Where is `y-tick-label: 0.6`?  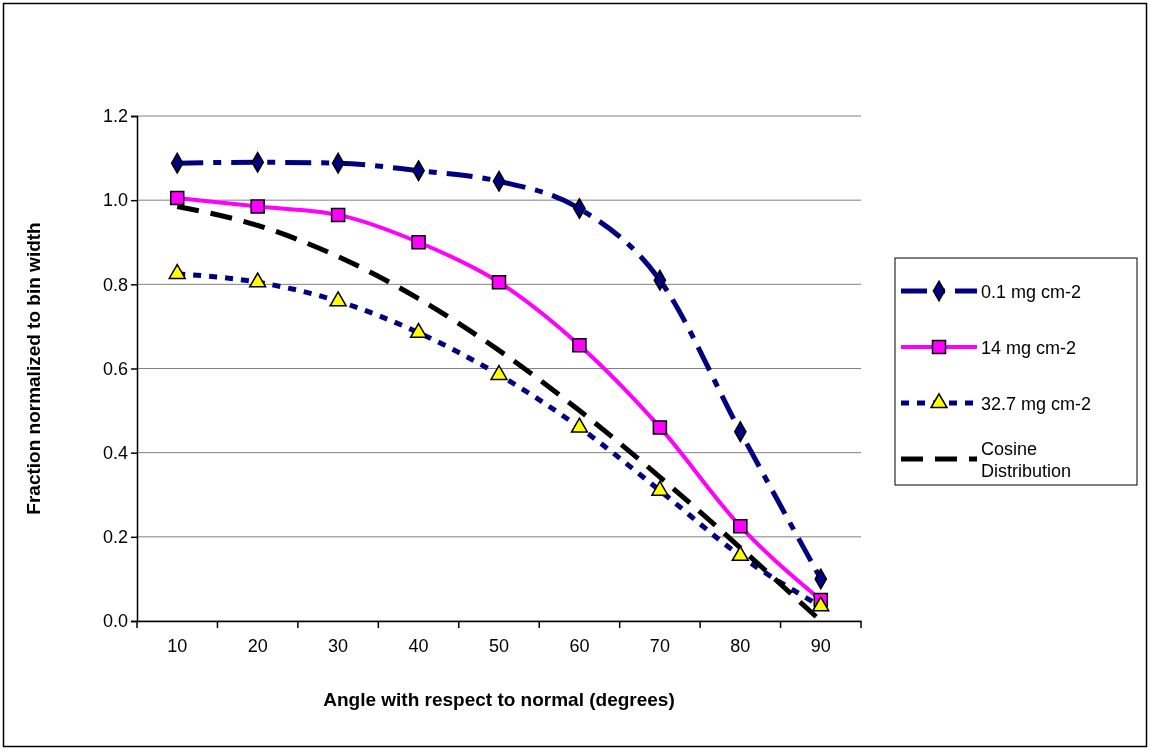
y-tick-label: 0.6 is located at coordinates (115, 368).